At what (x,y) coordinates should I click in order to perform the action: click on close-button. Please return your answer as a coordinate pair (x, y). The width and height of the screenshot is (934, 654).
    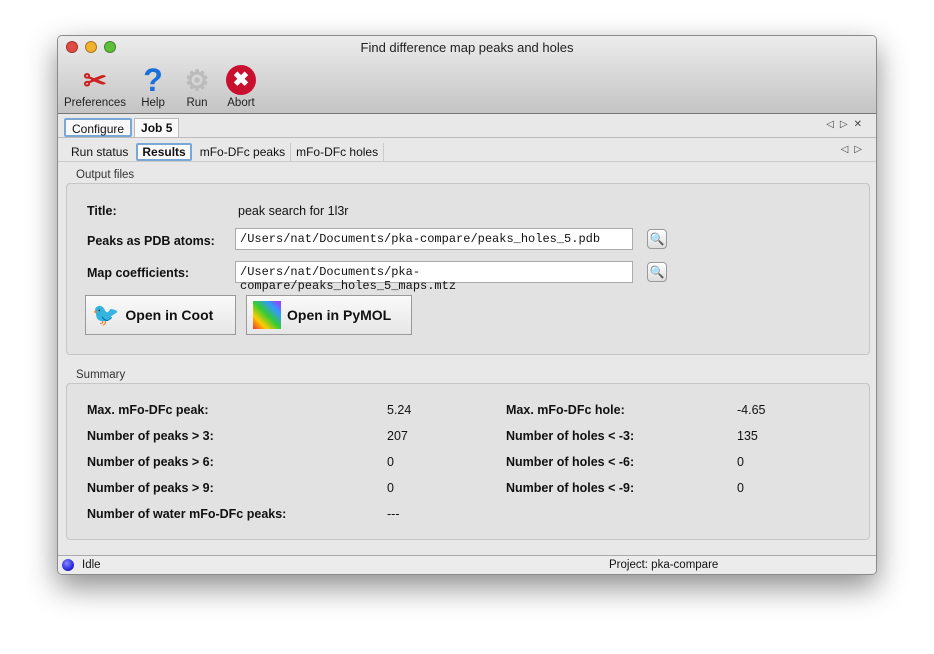
    Looking at the image, I should click on (72, 47).